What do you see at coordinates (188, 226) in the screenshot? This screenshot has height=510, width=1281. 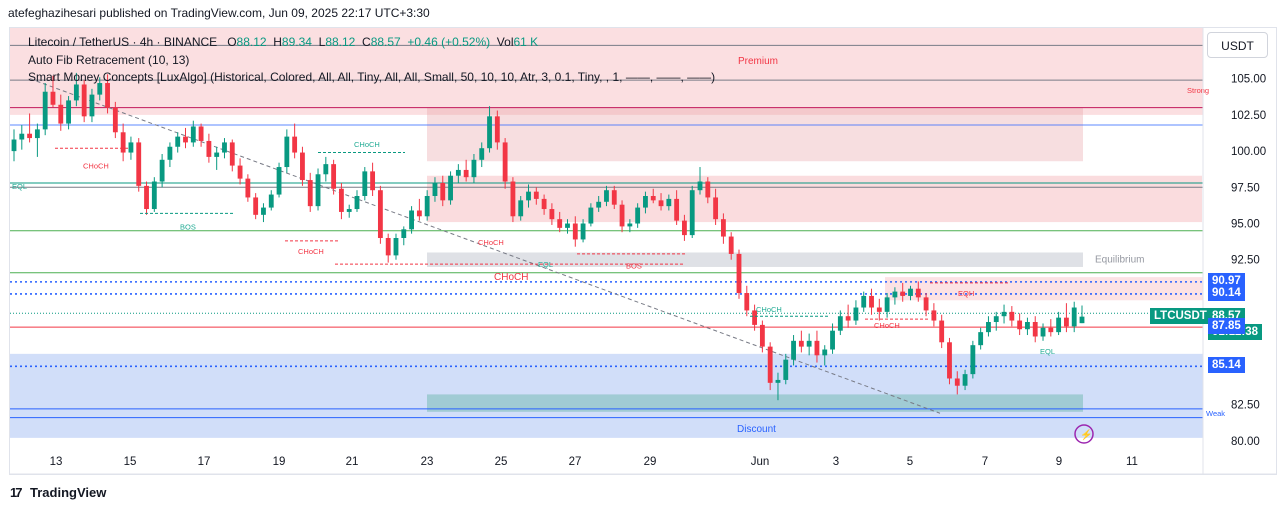 I see `structure-annotation: BOS` at bounding box center [188, 226].